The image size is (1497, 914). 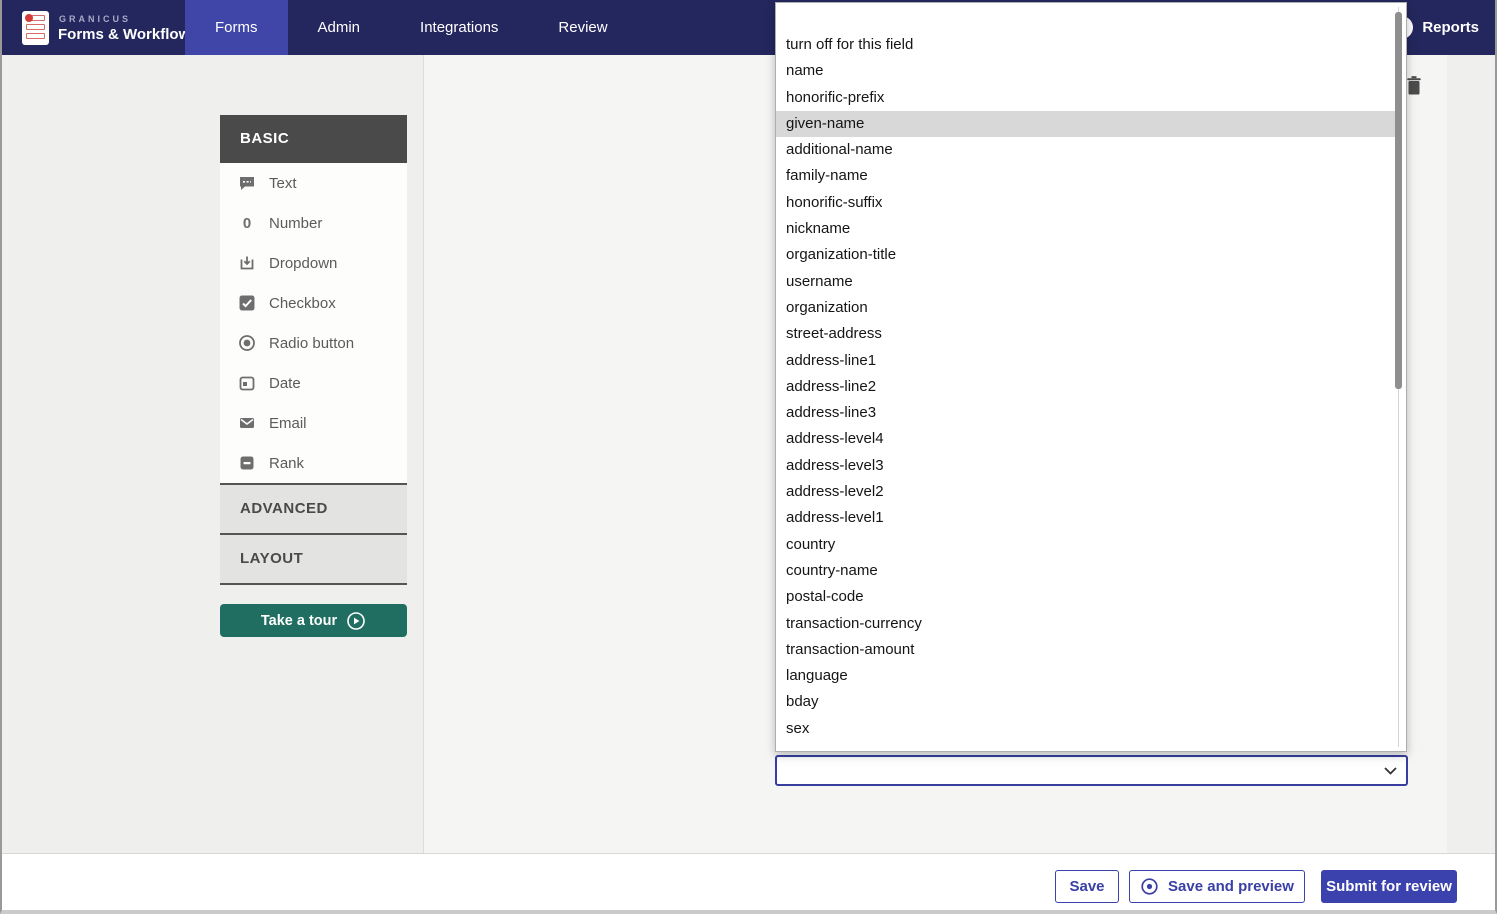 What do you see at coordinates (850, 649) in the screenshot?
I see `dropdown-option: transaction-amount` at bounding box center [850, 649].